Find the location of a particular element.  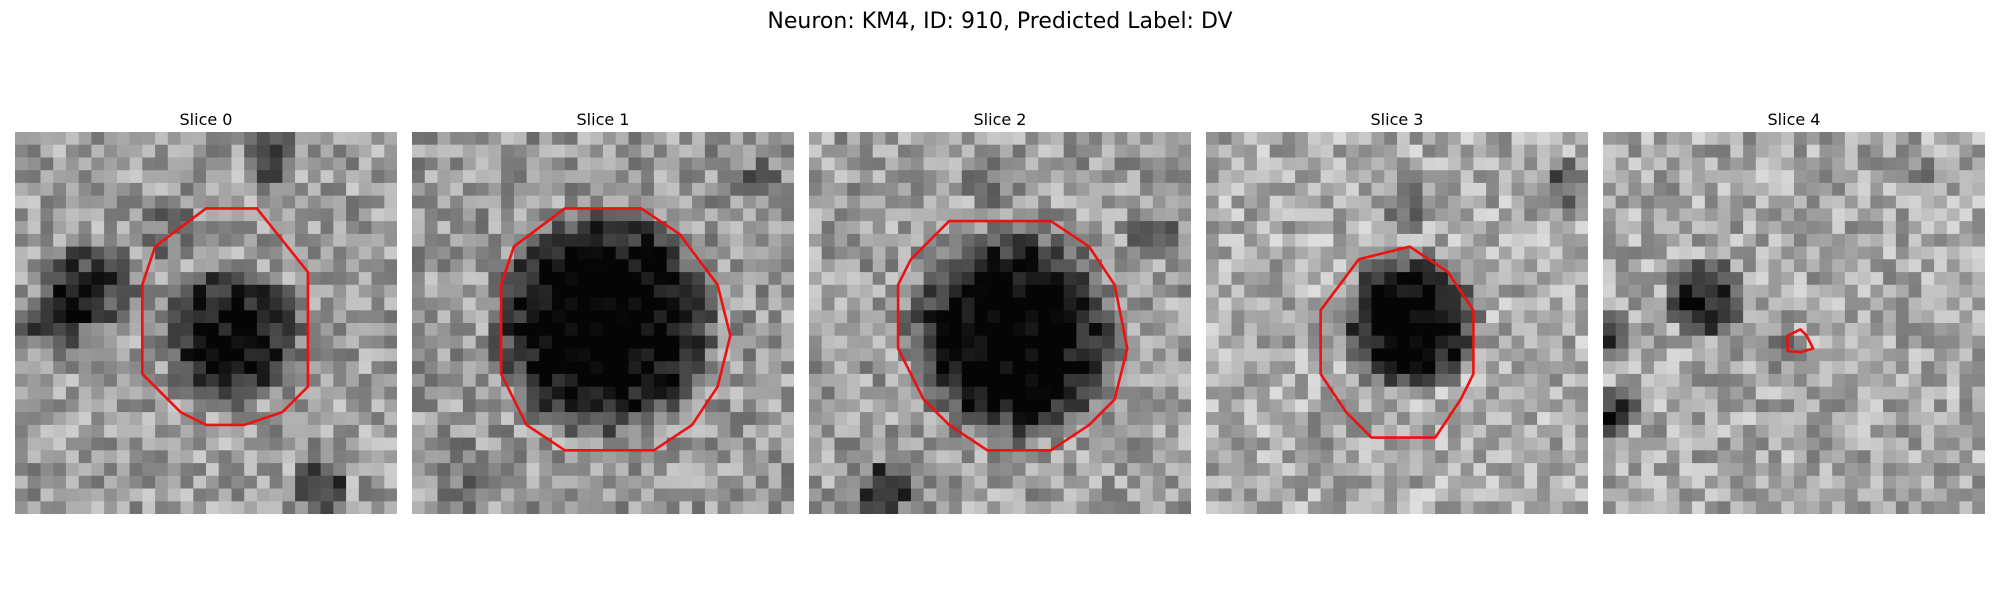

slice-title-1: Slice 1 is located at coordinates (603, 119).